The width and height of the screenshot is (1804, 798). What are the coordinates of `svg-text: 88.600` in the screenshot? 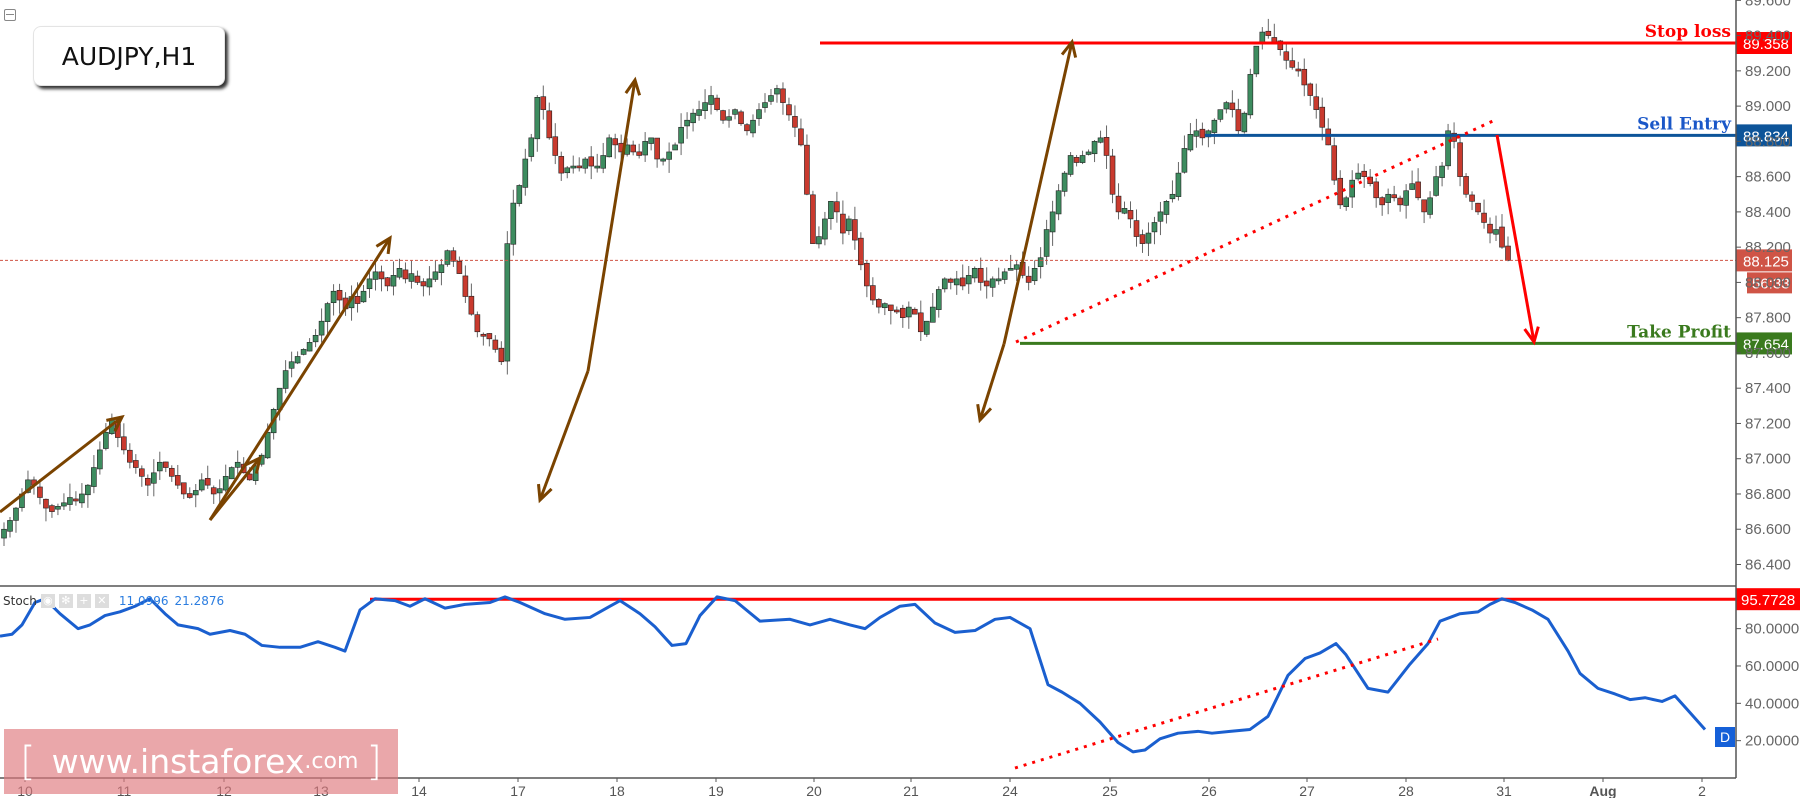 It's located at (1768, 177).